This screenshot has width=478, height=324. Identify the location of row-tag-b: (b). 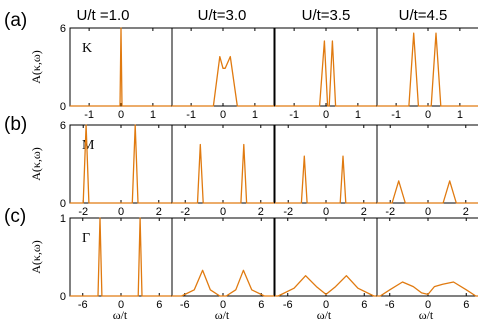
(15, 124).